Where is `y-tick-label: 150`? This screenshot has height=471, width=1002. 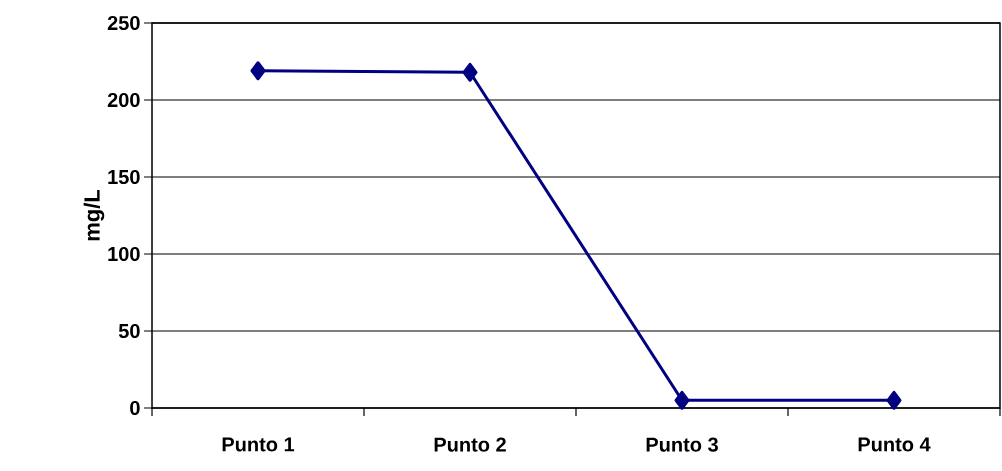
y-tick-label: 150 is located at coordinates (124, 177).